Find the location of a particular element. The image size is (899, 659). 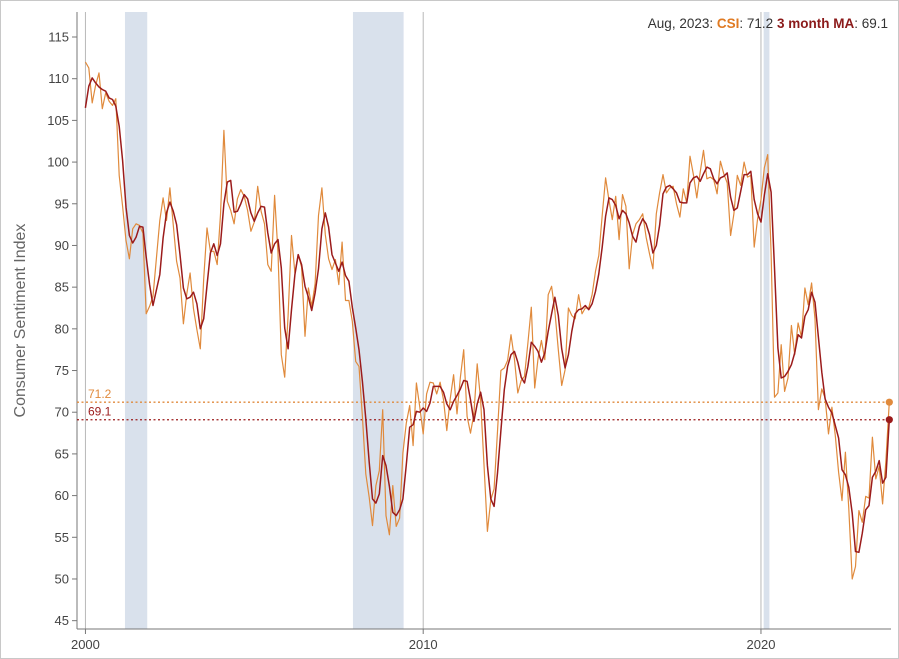

y-tick-label-60: 60 is located at coordinates (62, 495).